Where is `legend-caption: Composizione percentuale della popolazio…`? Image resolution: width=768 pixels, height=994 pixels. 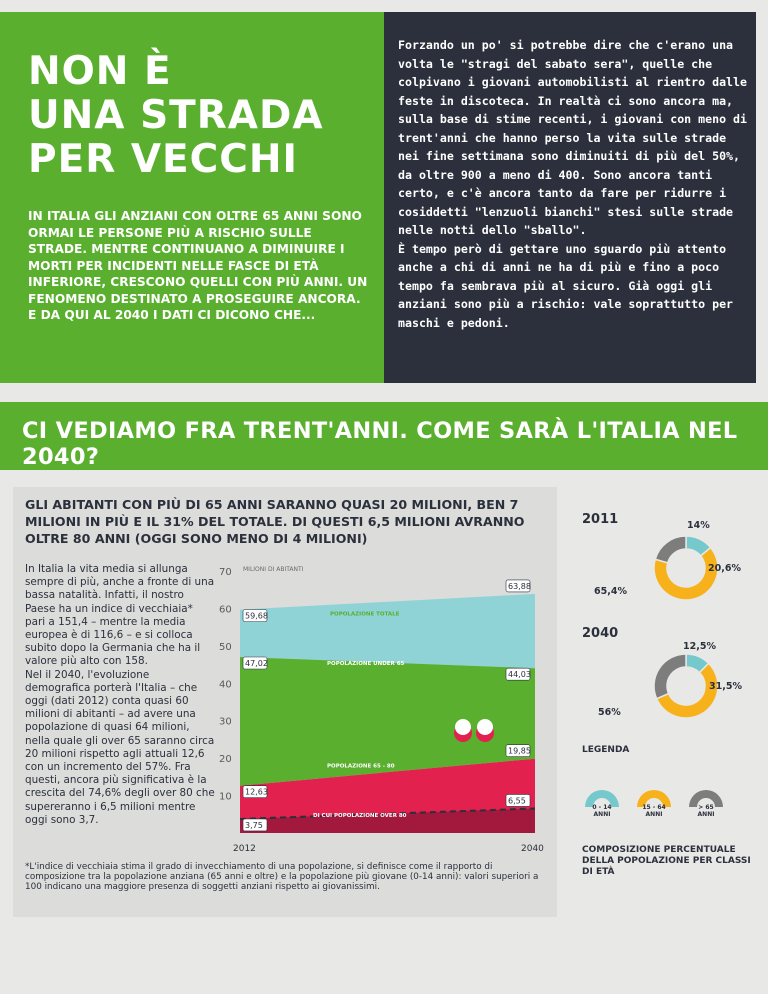
legend-caption: Composizione percentuale della popolazio… is located at coordinates (666, 861).